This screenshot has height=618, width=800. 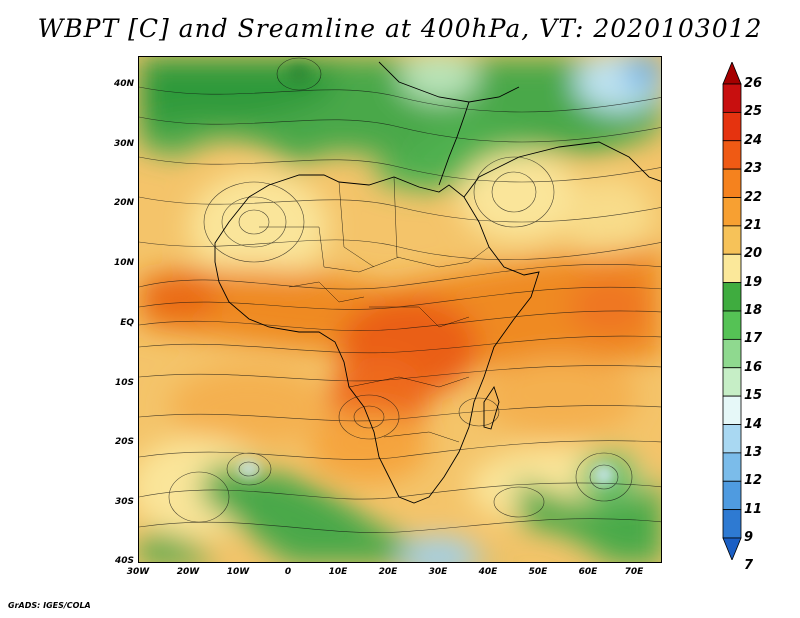 I want to click on colorbar-label: 12, so click(x=753, y=481).